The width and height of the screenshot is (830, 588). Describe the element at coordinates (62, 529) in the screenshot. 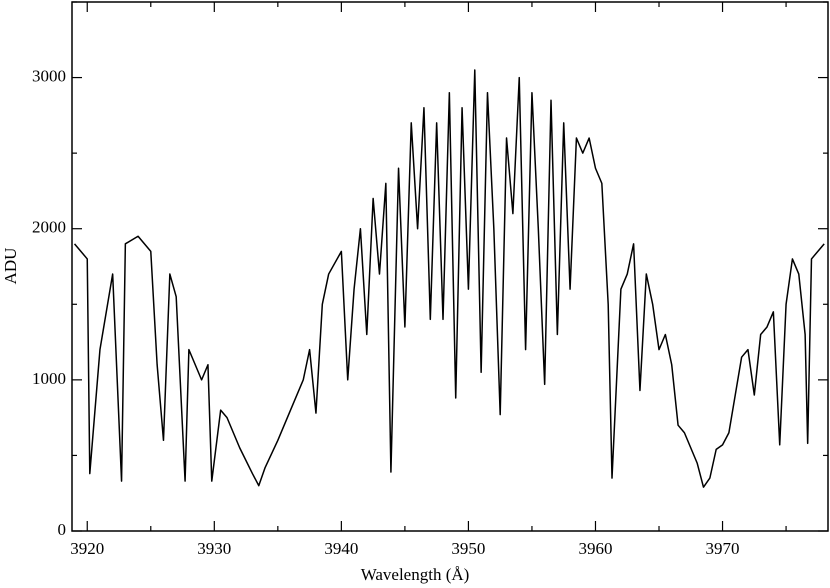

I see `y-tick-label: 0` at that location.